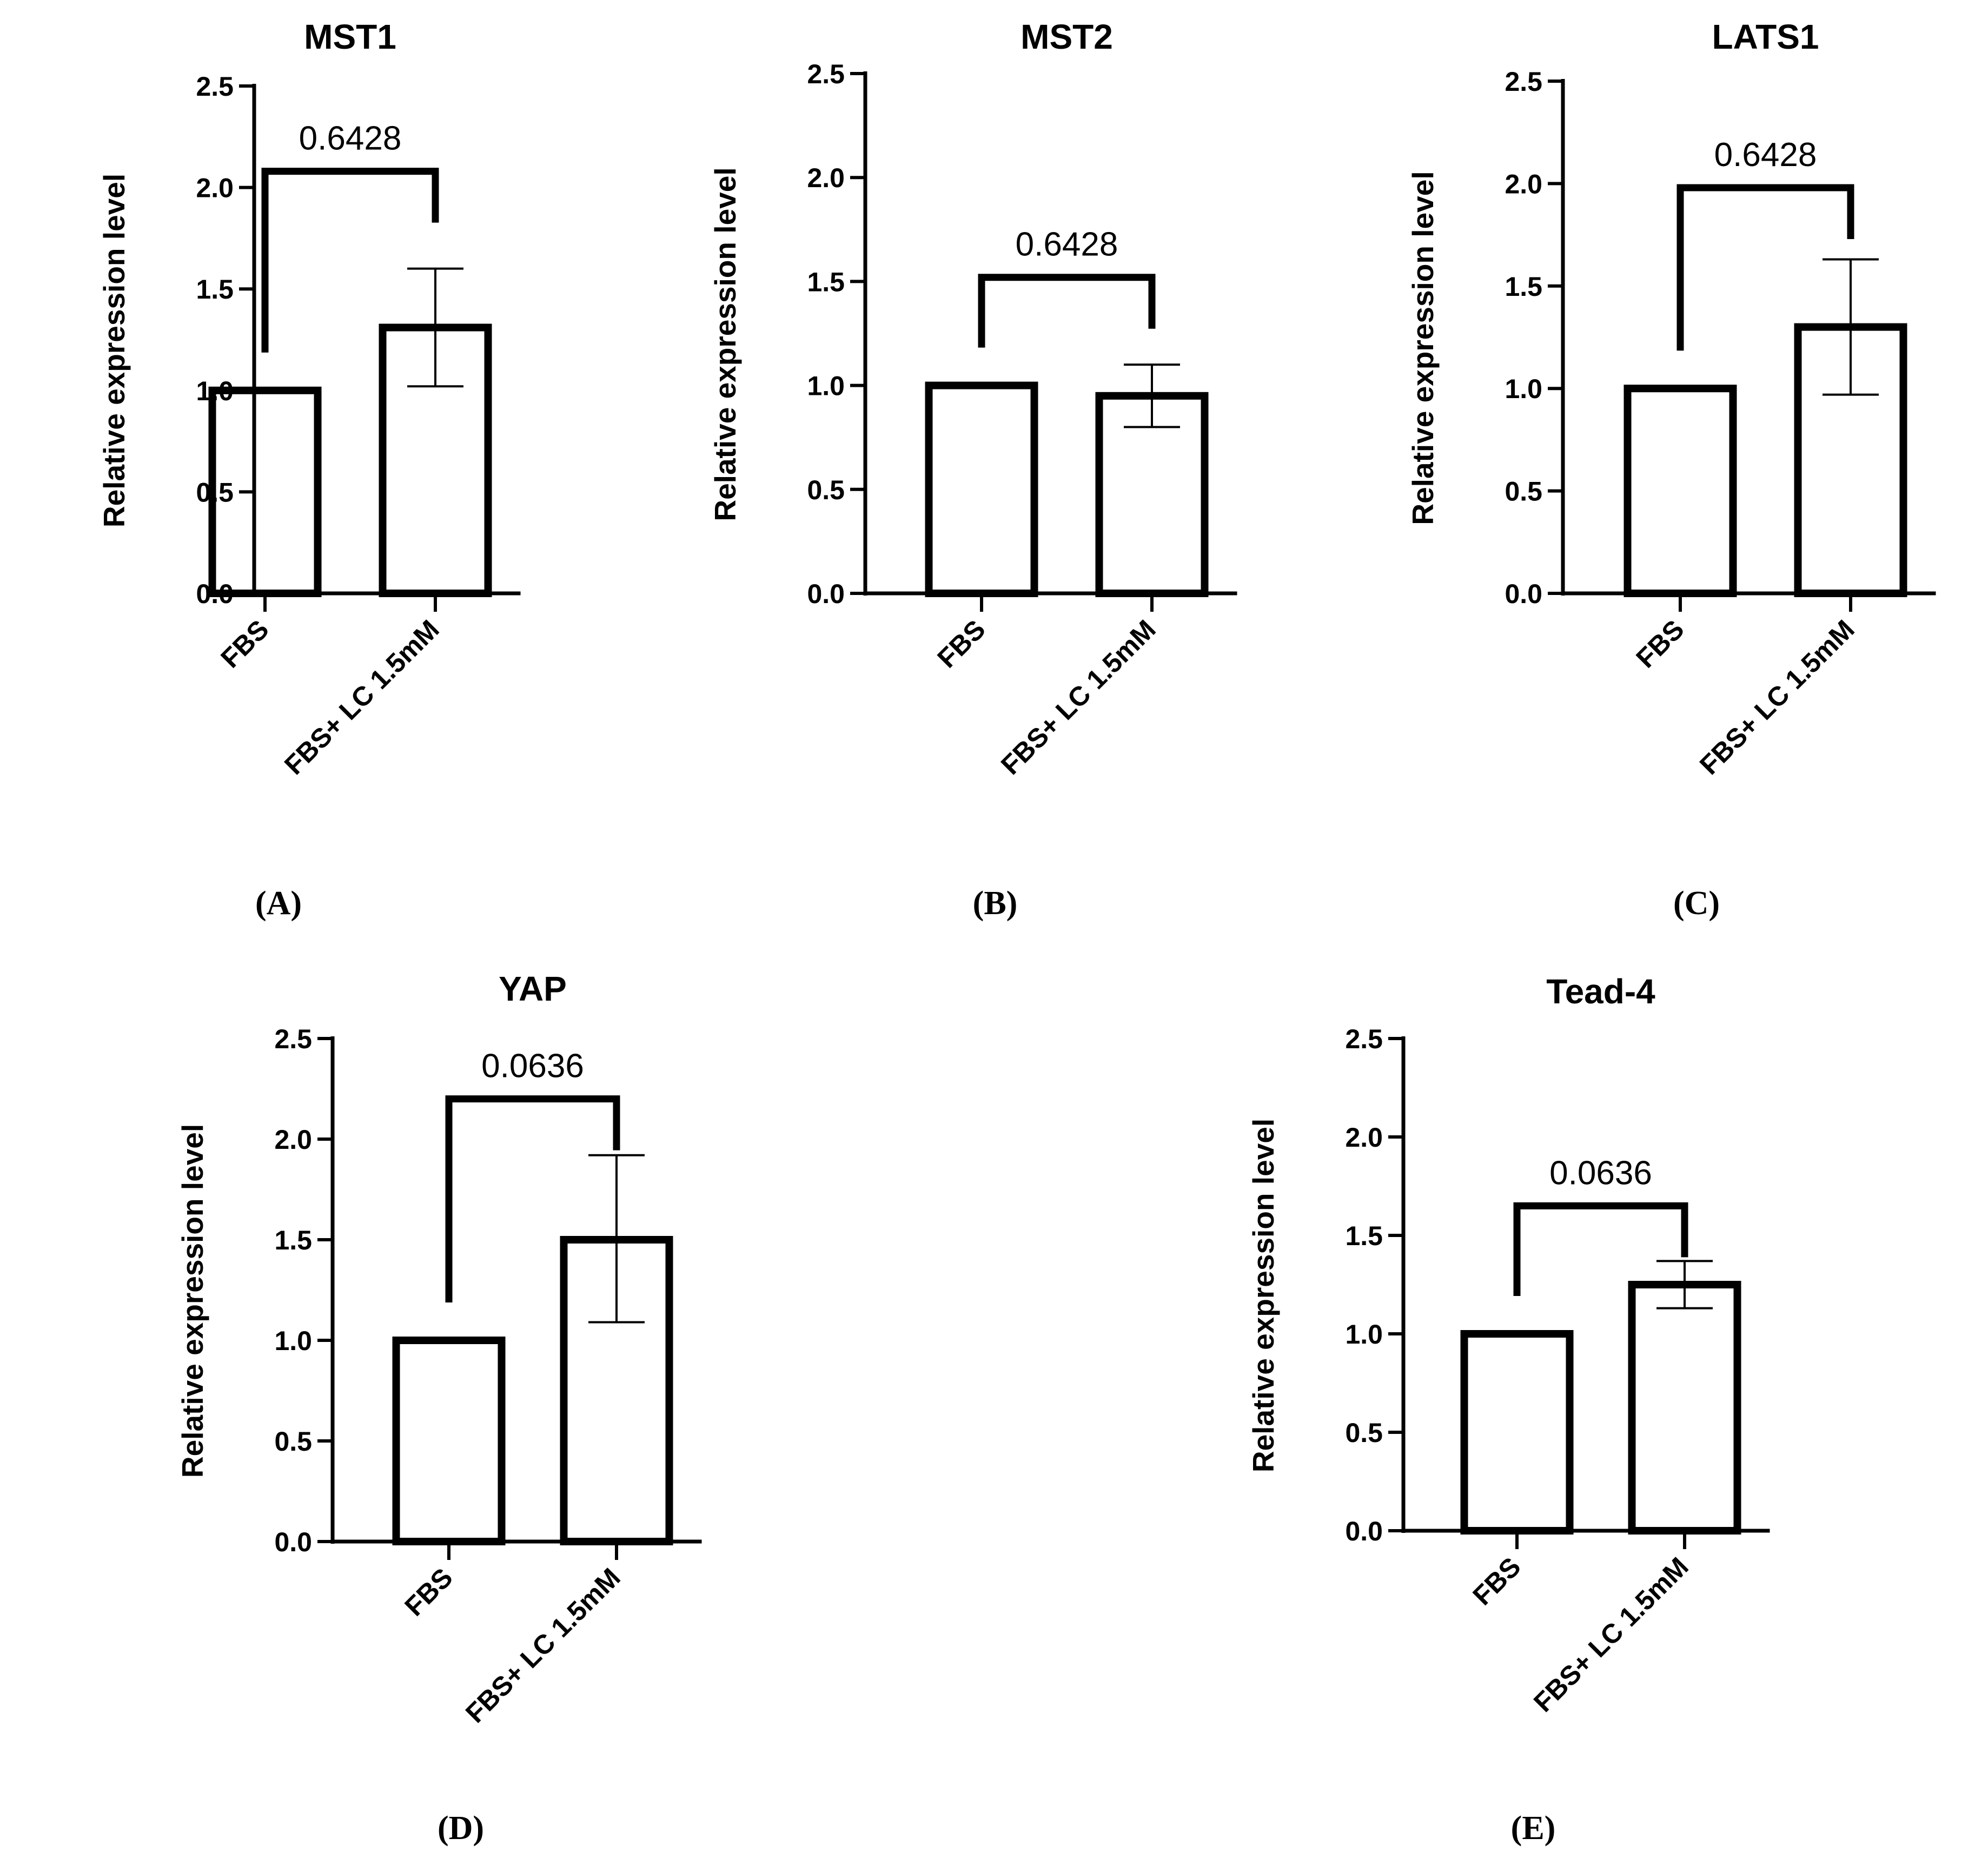 This screenshot has width=1988, height=1865. Describe the element at coordinates (1684, 1408) in the screenshot. I see `bar-fbs-lc` at that location.